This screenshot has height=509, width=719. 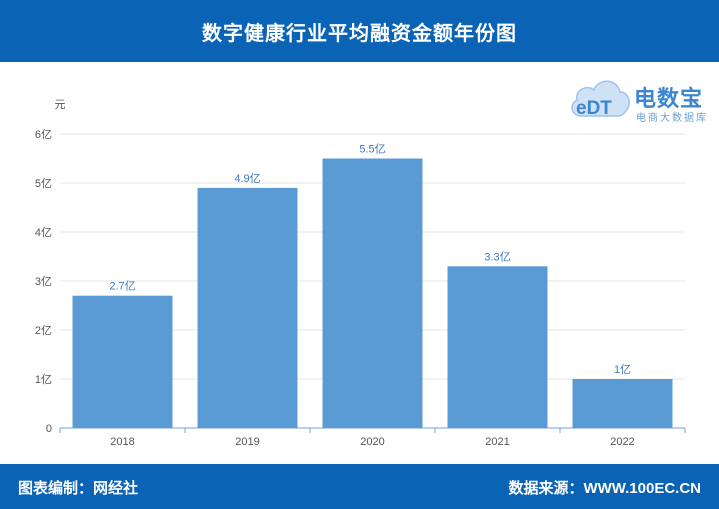 What do you see at coordinates (622, 442) in the screenshot?
I see `x-tick-label: 2022` at bounding box center [622, 442].